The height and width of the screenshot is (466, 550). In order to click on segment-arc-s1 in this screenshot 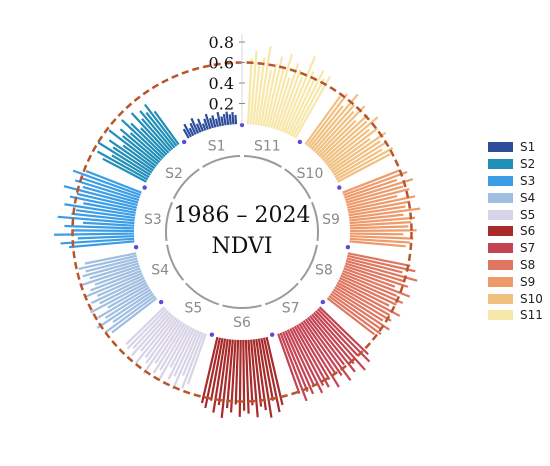, I will do `click(221, 161)`.